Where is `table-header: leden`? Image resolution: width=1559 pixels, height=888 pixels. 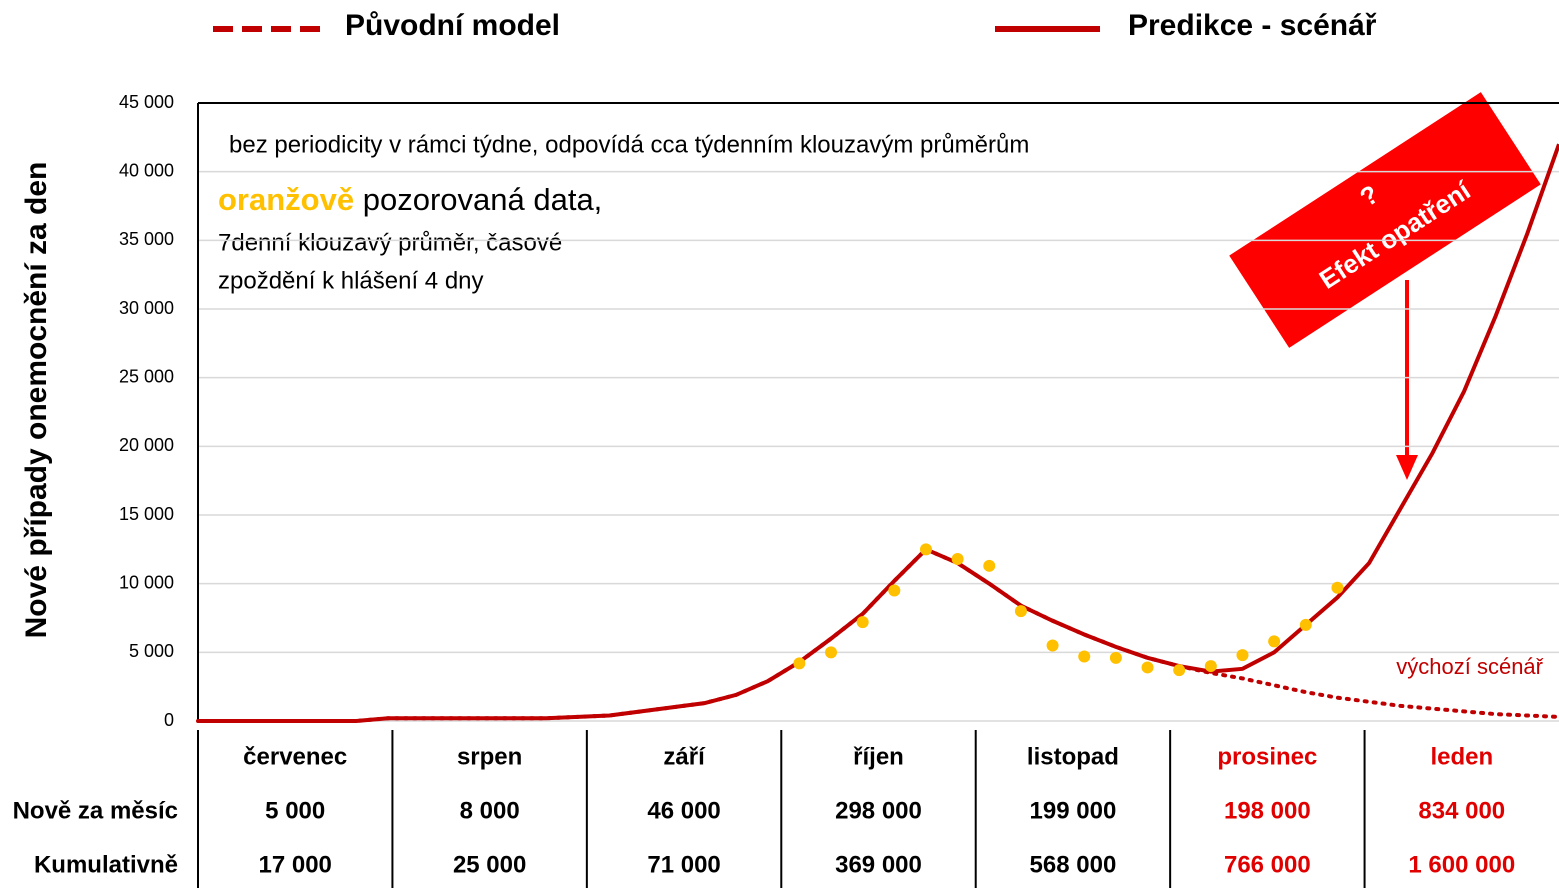
table-header: leden is located at coordinates (1461, 756).